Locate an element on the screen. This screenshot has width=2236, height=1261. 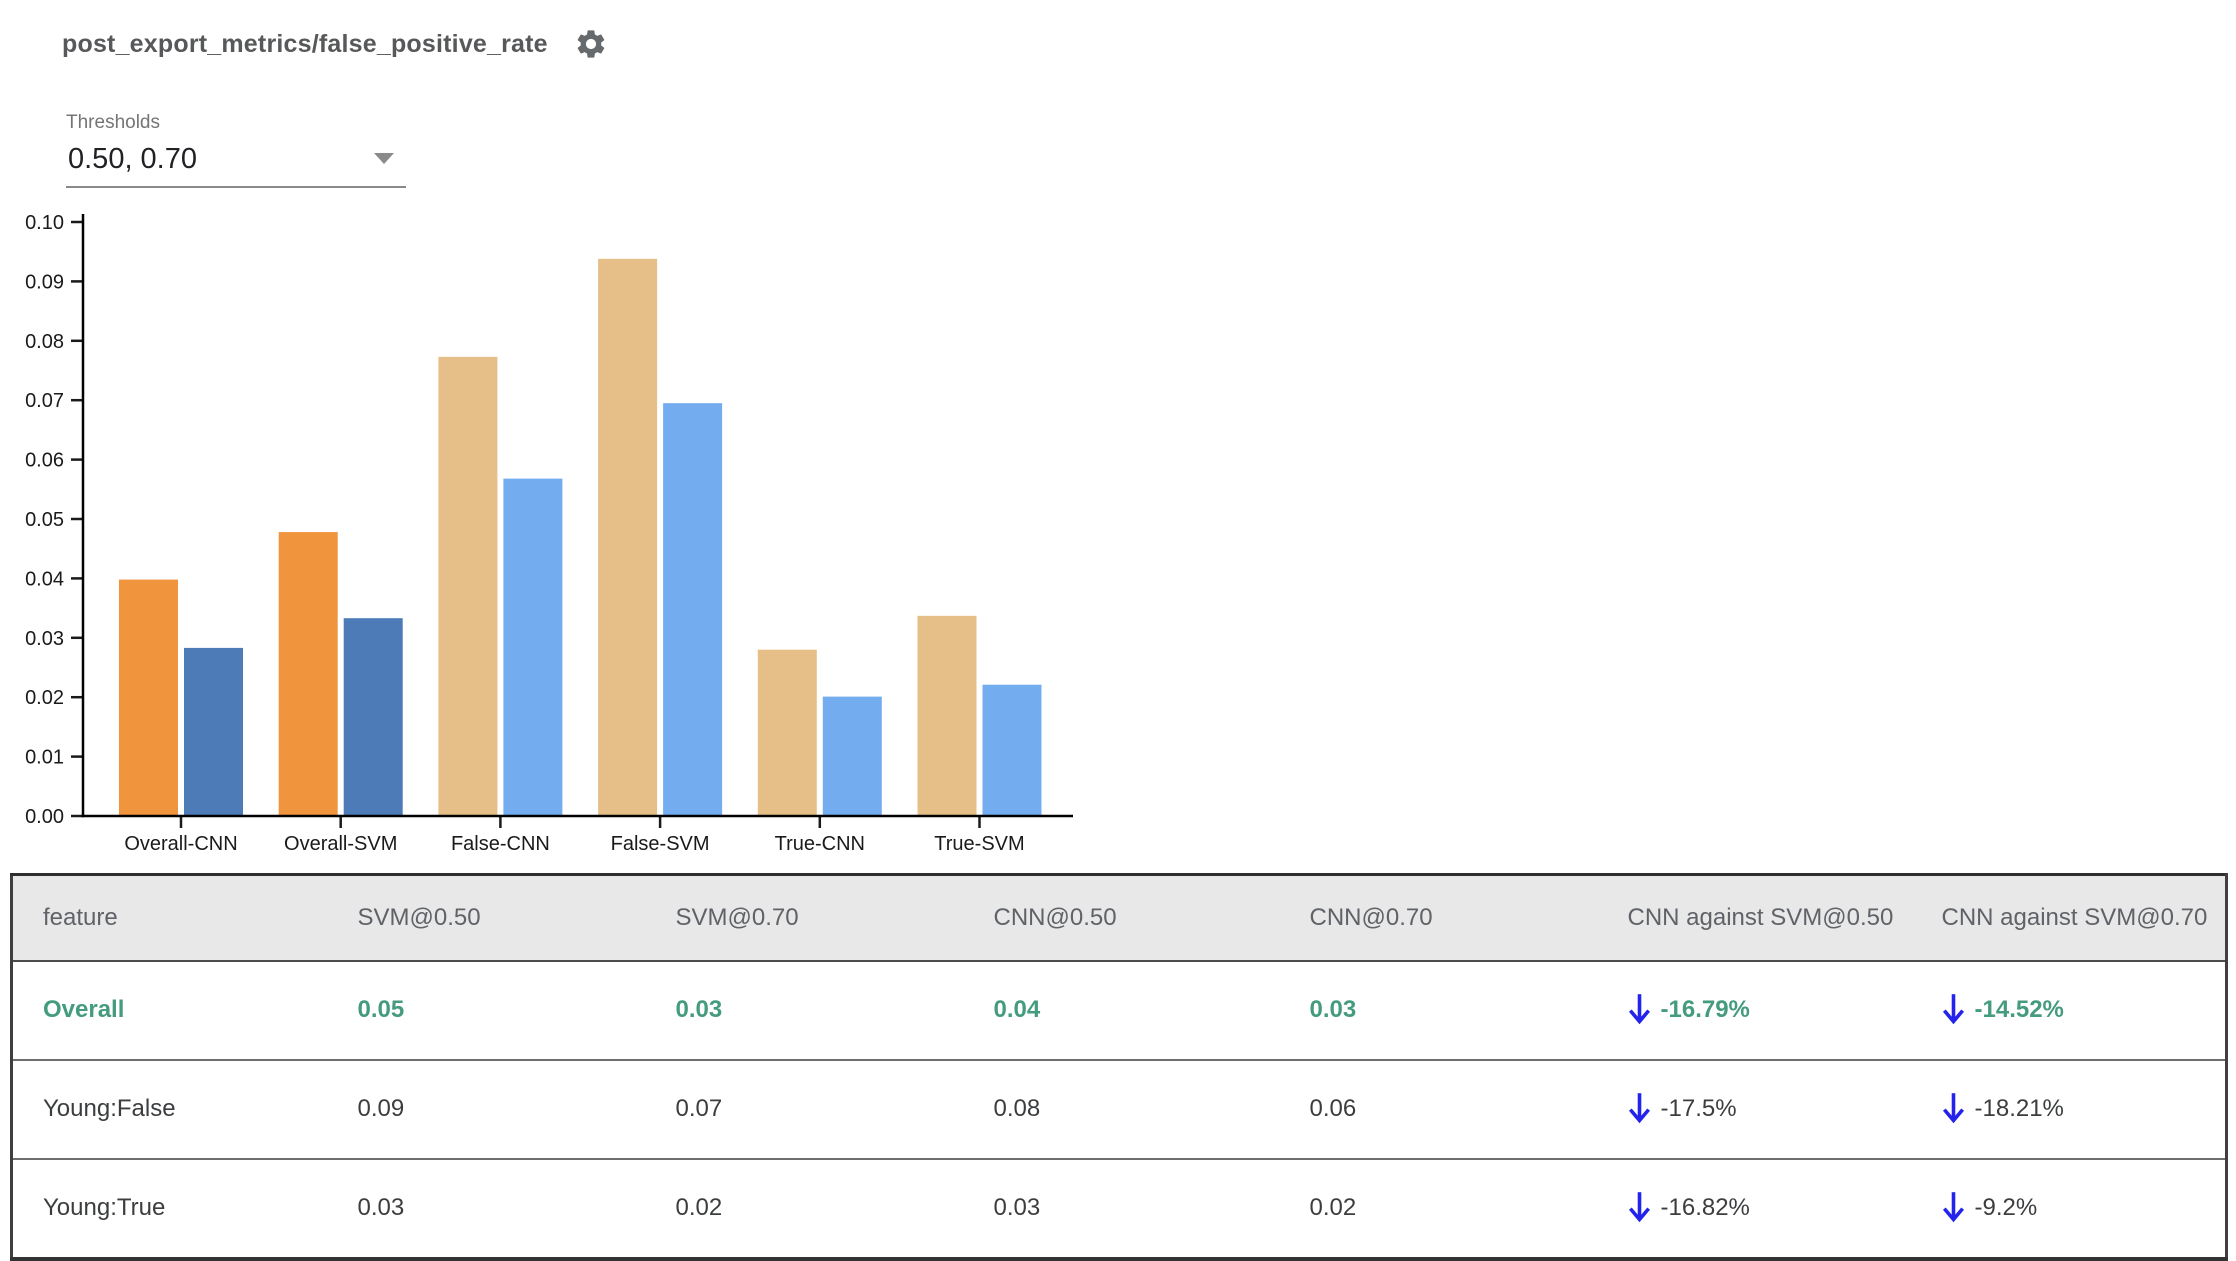
bar-Overall-SVM-0.70 is located at coordinates (373, 717).